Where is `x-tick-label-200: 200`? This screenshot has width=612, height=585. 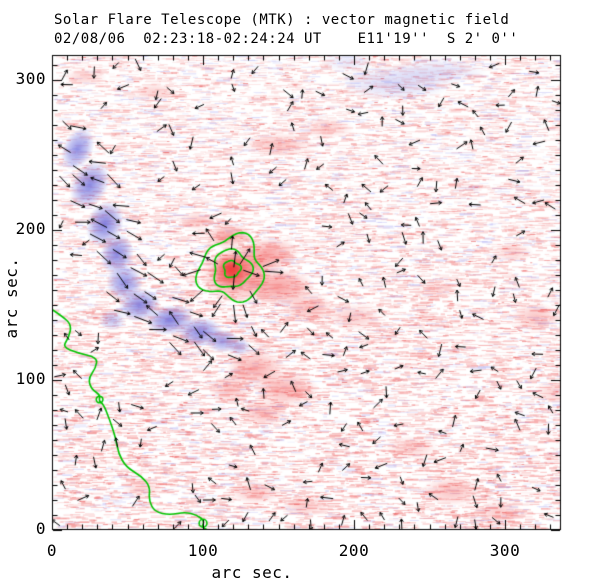 x-tick-label-200: 200 is located at coordinates (354, 550).